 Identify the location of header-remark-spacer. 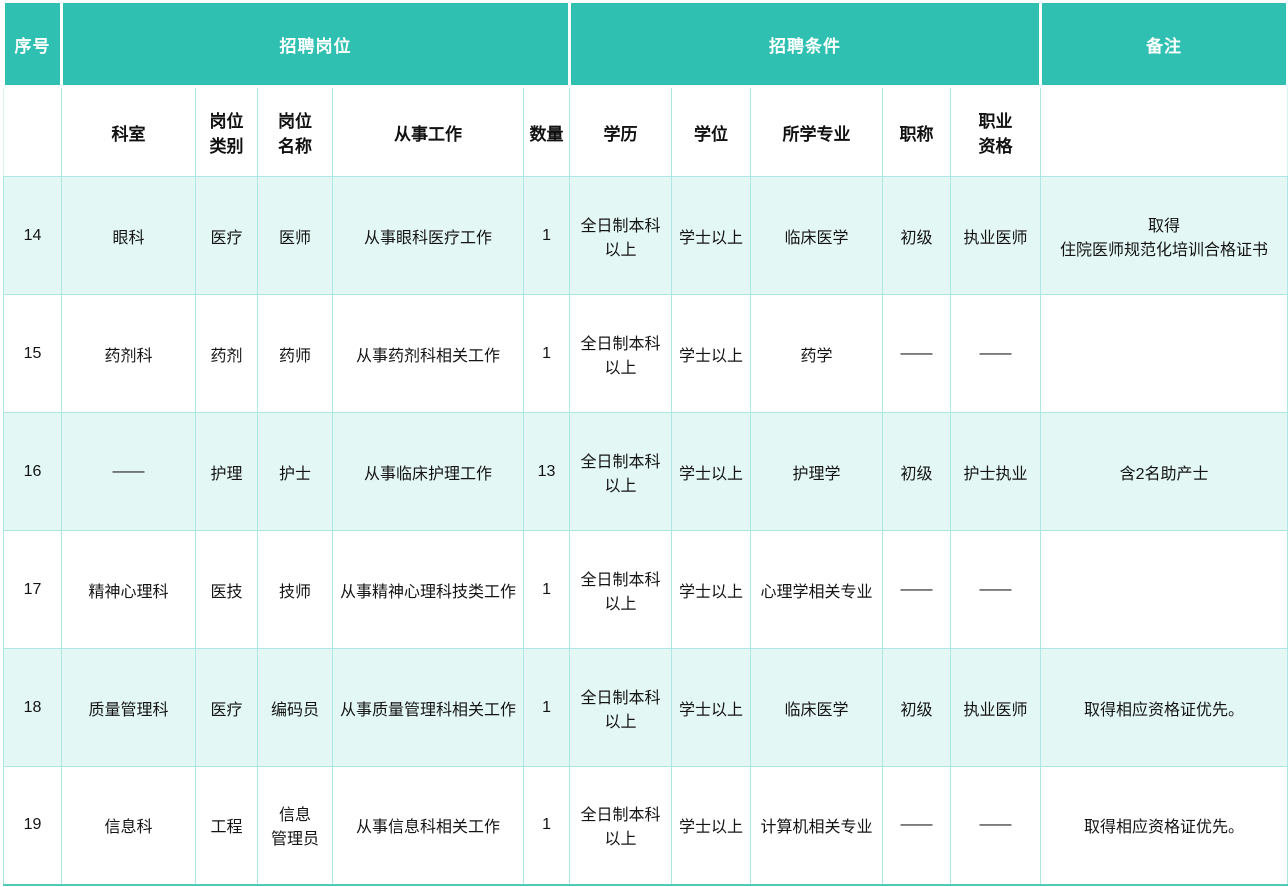
(1164, 131).